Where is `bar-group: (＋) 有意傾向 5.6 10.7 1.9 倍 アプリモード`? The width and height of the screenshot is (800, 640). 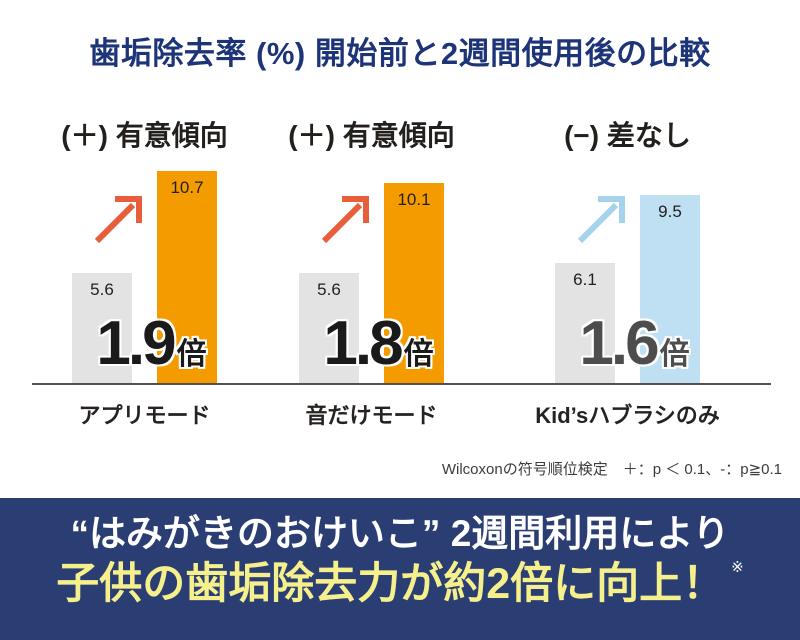
bar-group: (＋) 有意傾向 5.6 10.7 1.9 倍 アプリモード is located at coordinates (144, 264).